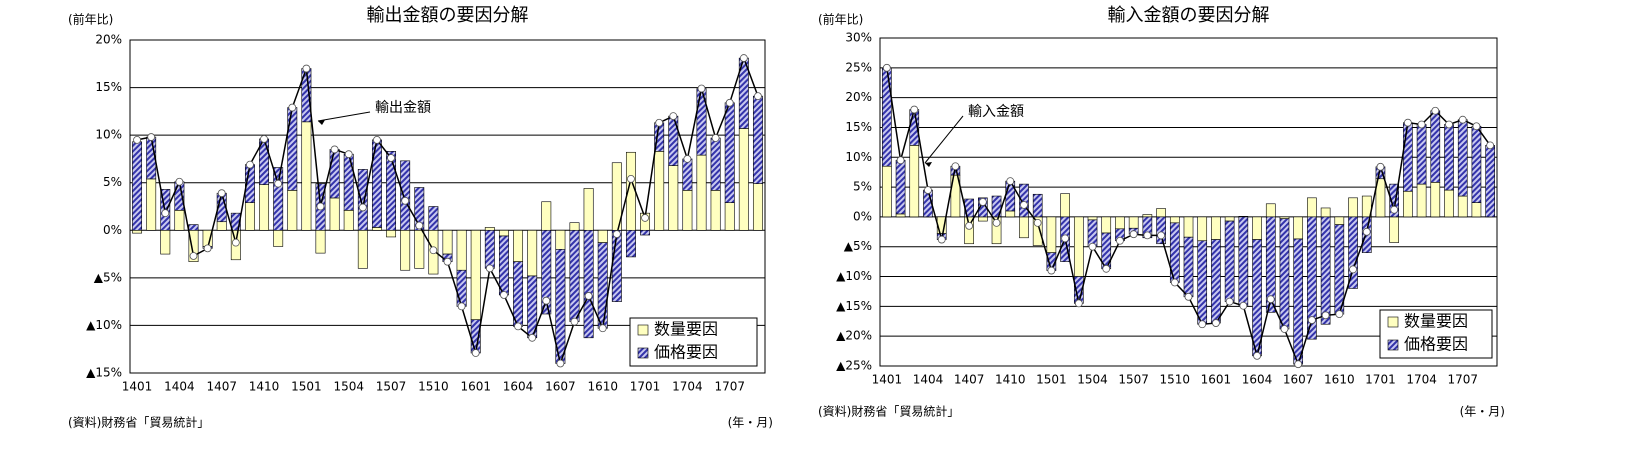 This screenshot has width=1640, height=470. I want to click on x-tick-label: 1510, so click(1175, 380).